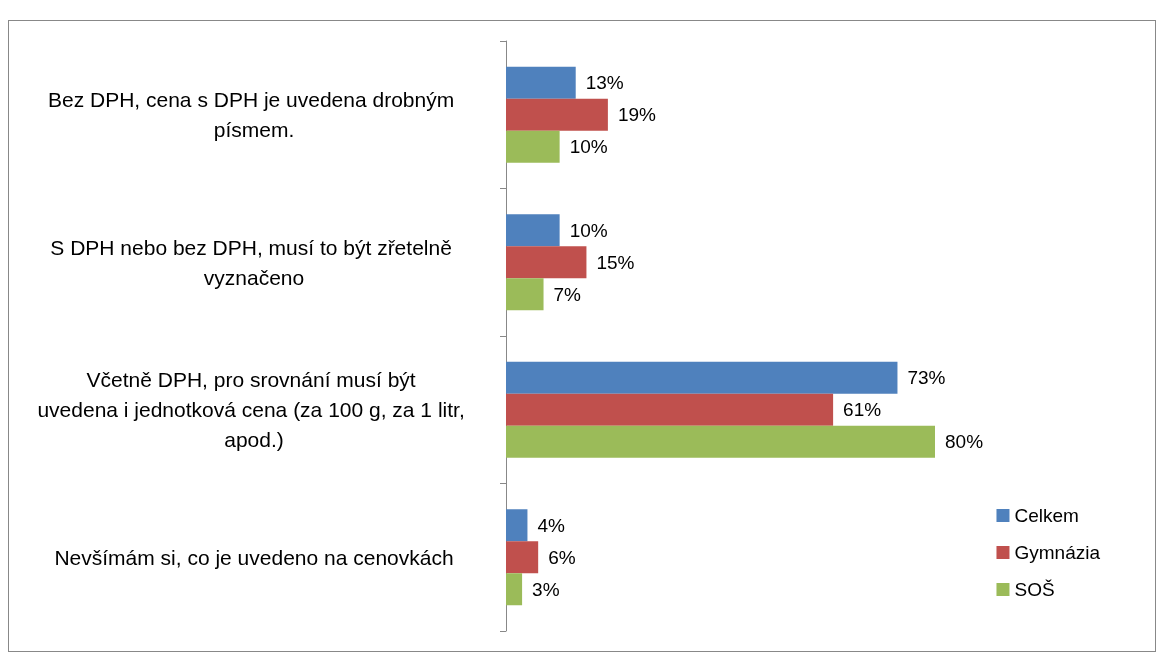  Describe the element at coordinates (1046, 515) in the screenshot. I see `legend-label: Celkem` at that location.